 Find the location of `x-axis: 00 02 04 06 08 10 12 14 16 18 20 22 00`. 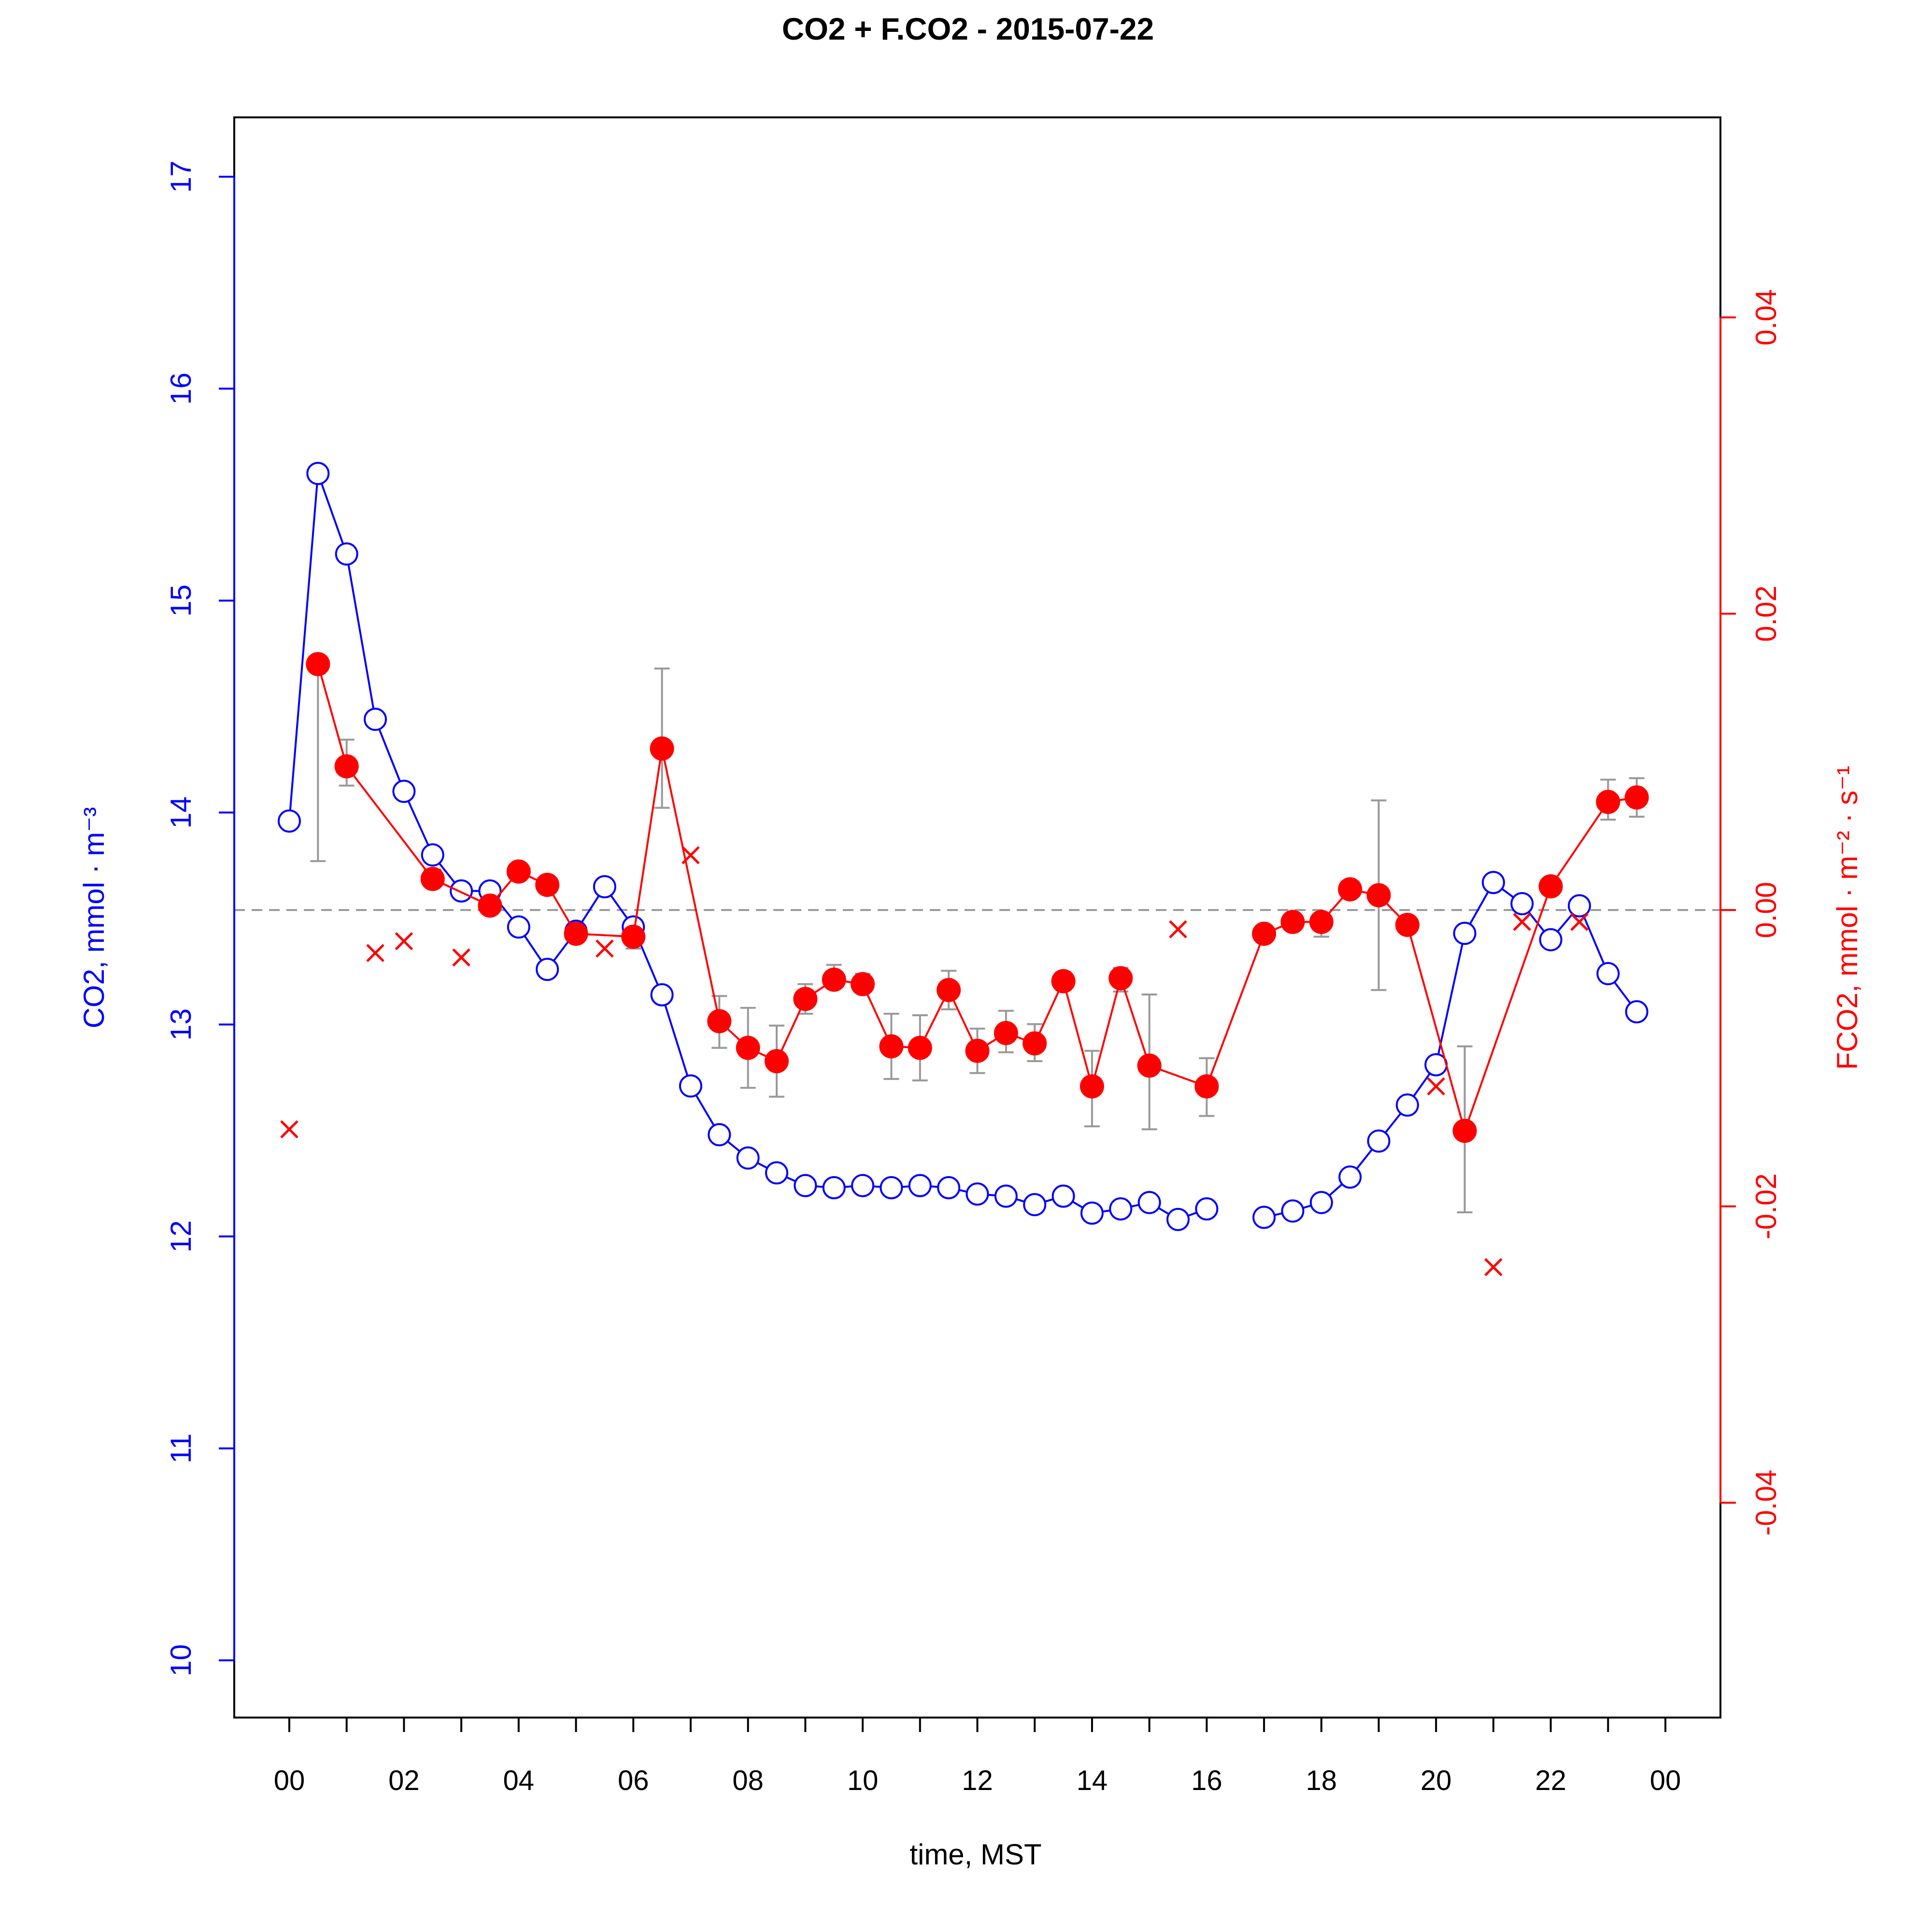

x-axis: 00 02 04 06 08 10 12 14 16 18 20 22 00 is located at coordinates (977, 1756).